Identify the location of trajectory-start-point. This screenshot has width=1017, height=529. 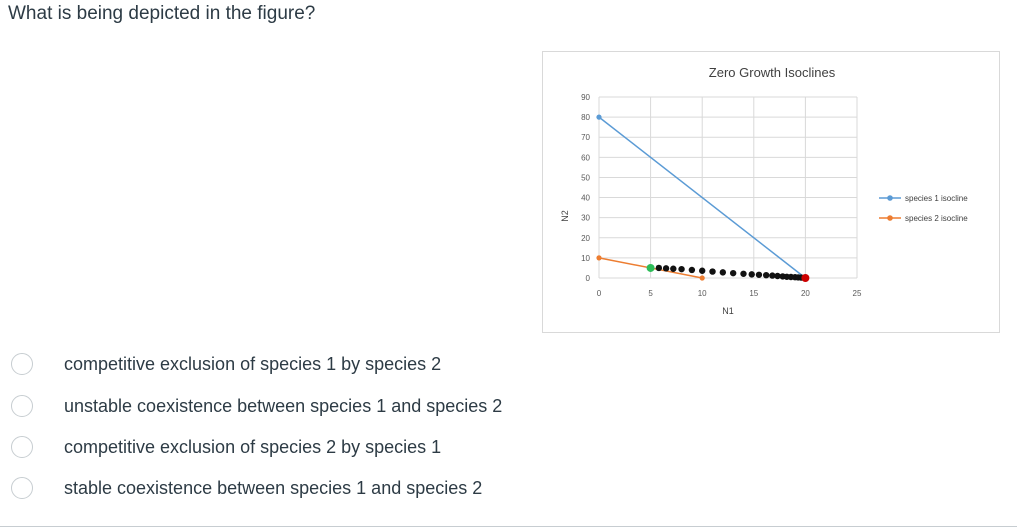
(650, 267).